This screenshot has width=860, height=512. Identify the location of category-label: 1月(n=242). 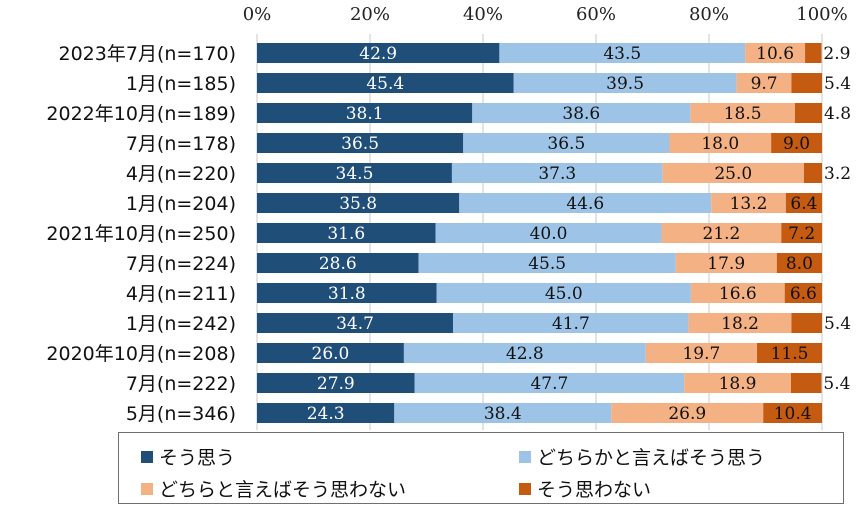
(181, 324).